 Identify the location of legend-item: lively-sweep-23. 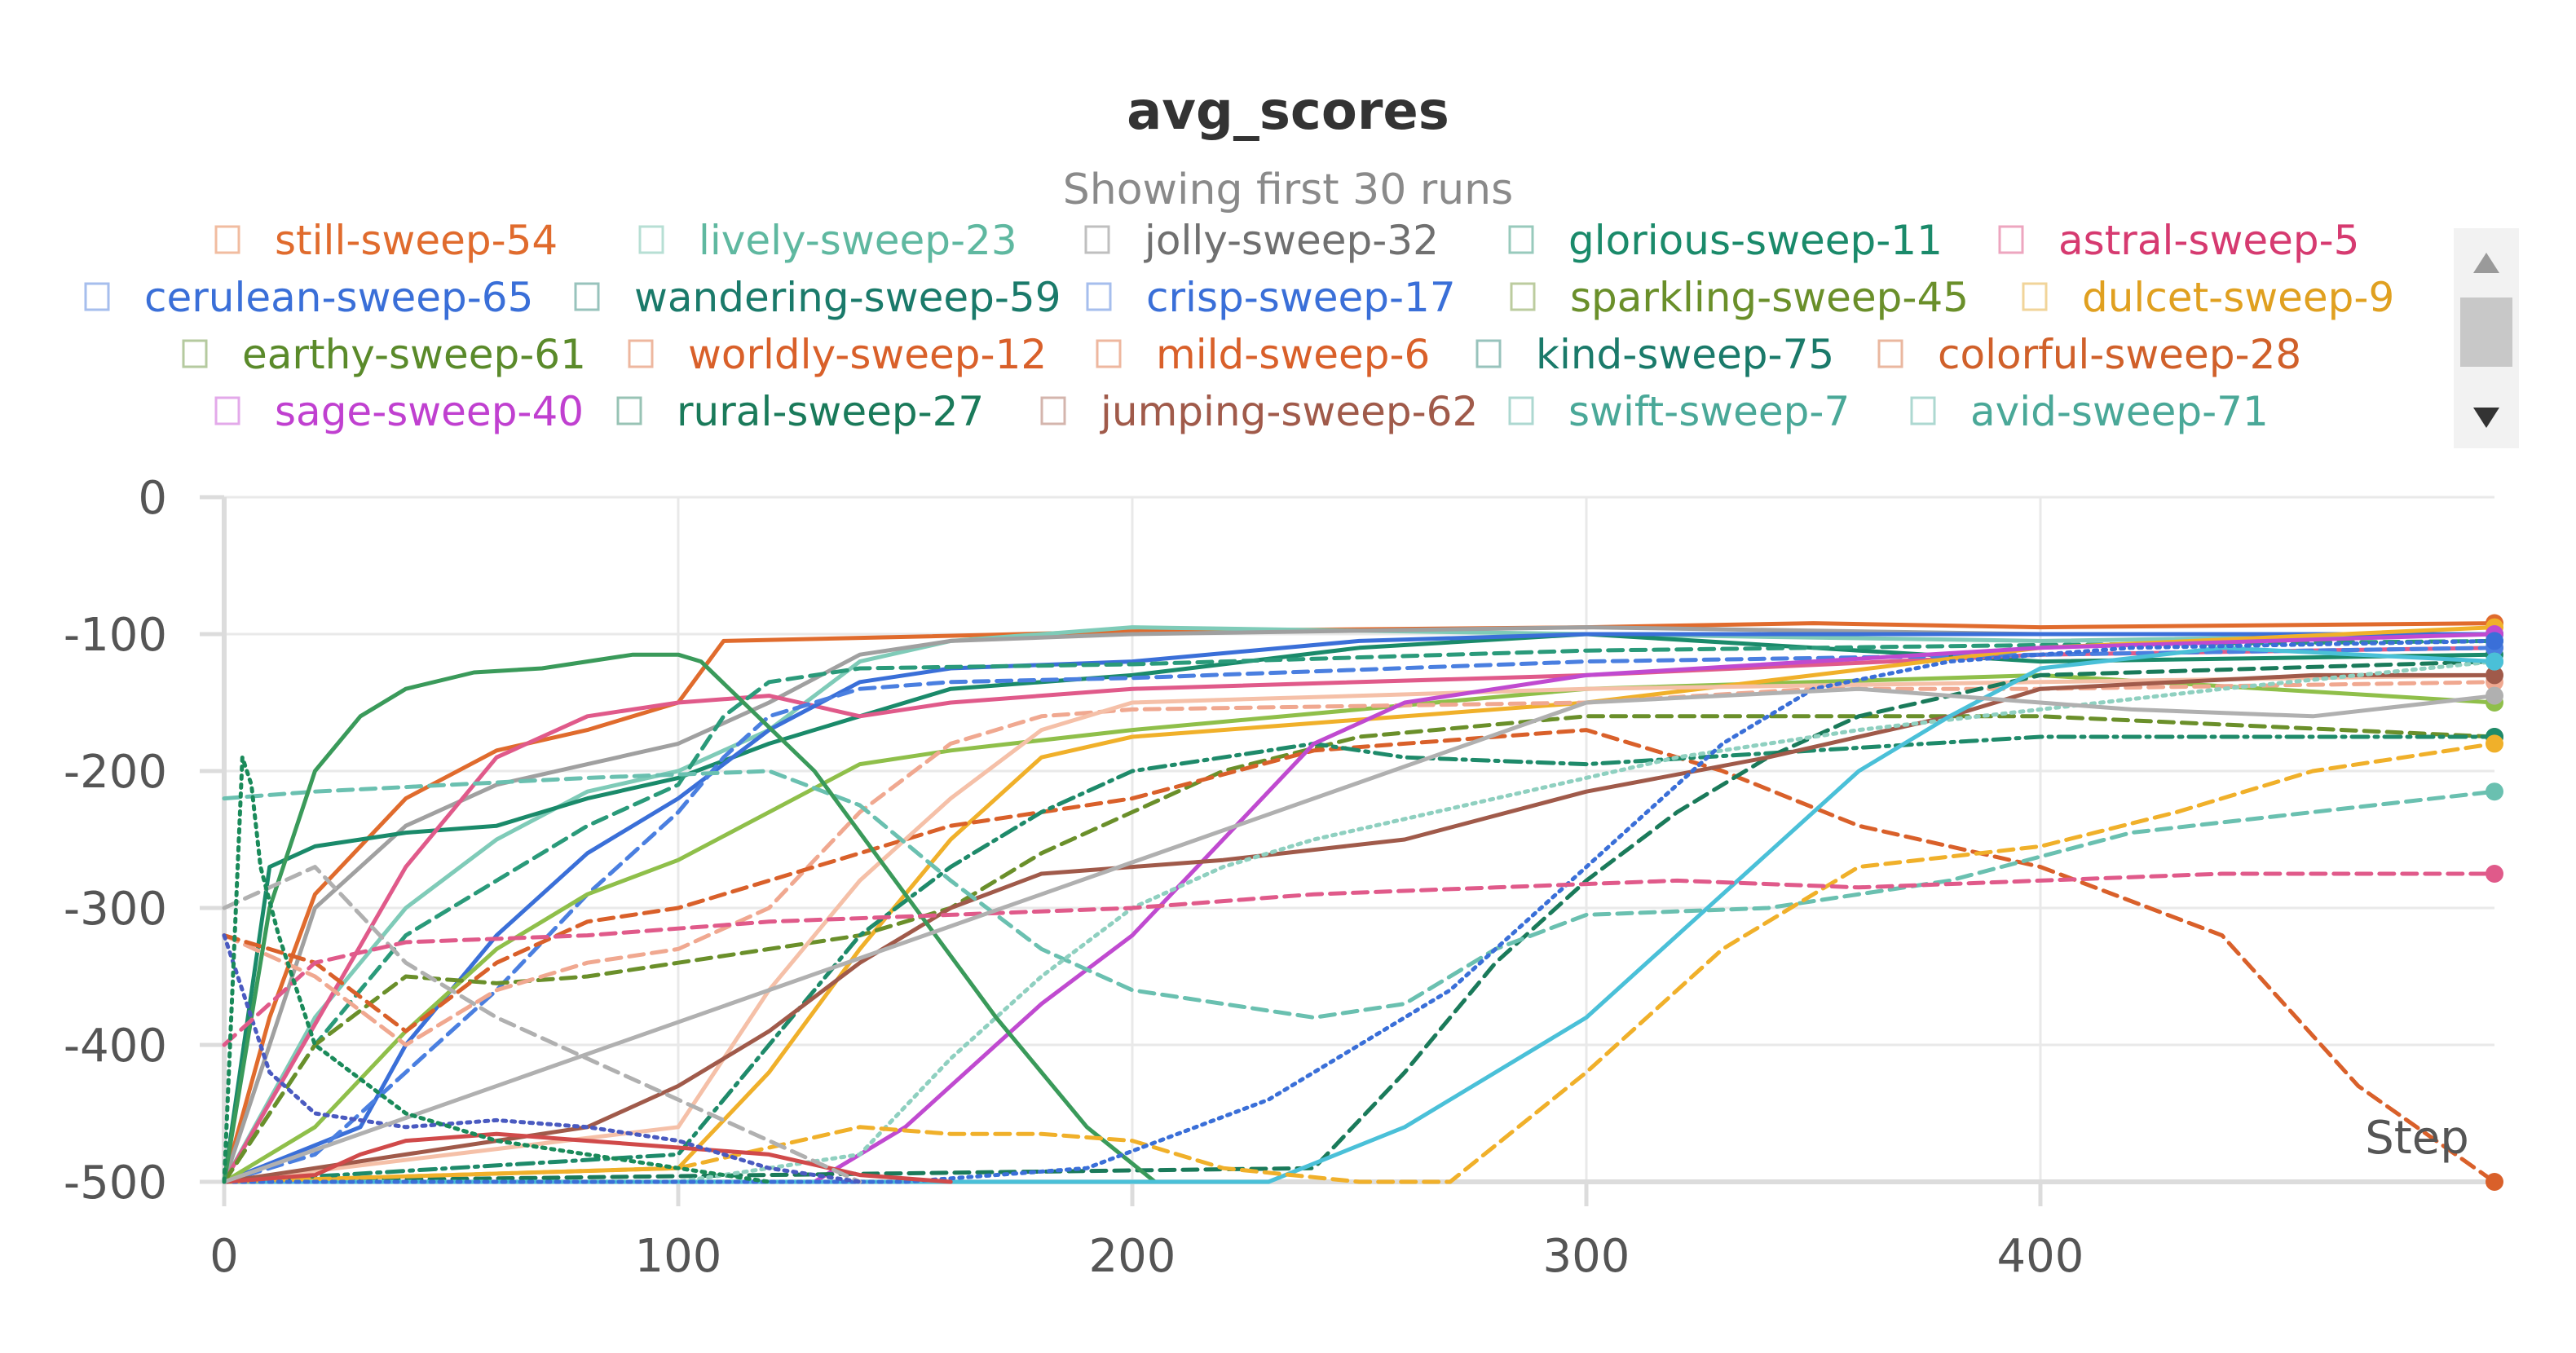
(827, 240).